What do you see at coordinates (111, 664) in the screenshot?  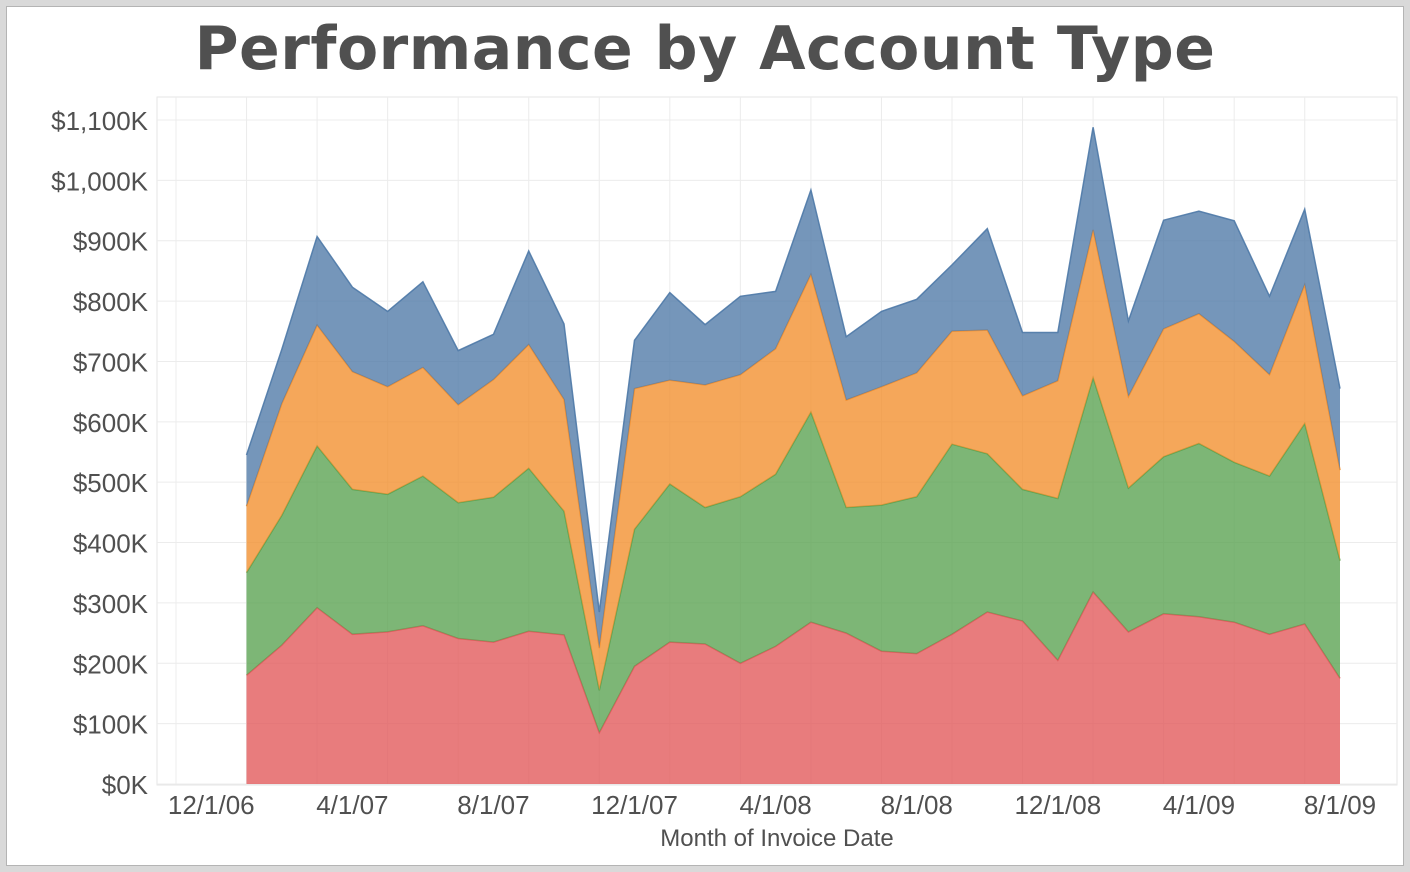 I see `y-tick-label: $200K` at bounding box center [111, 664].